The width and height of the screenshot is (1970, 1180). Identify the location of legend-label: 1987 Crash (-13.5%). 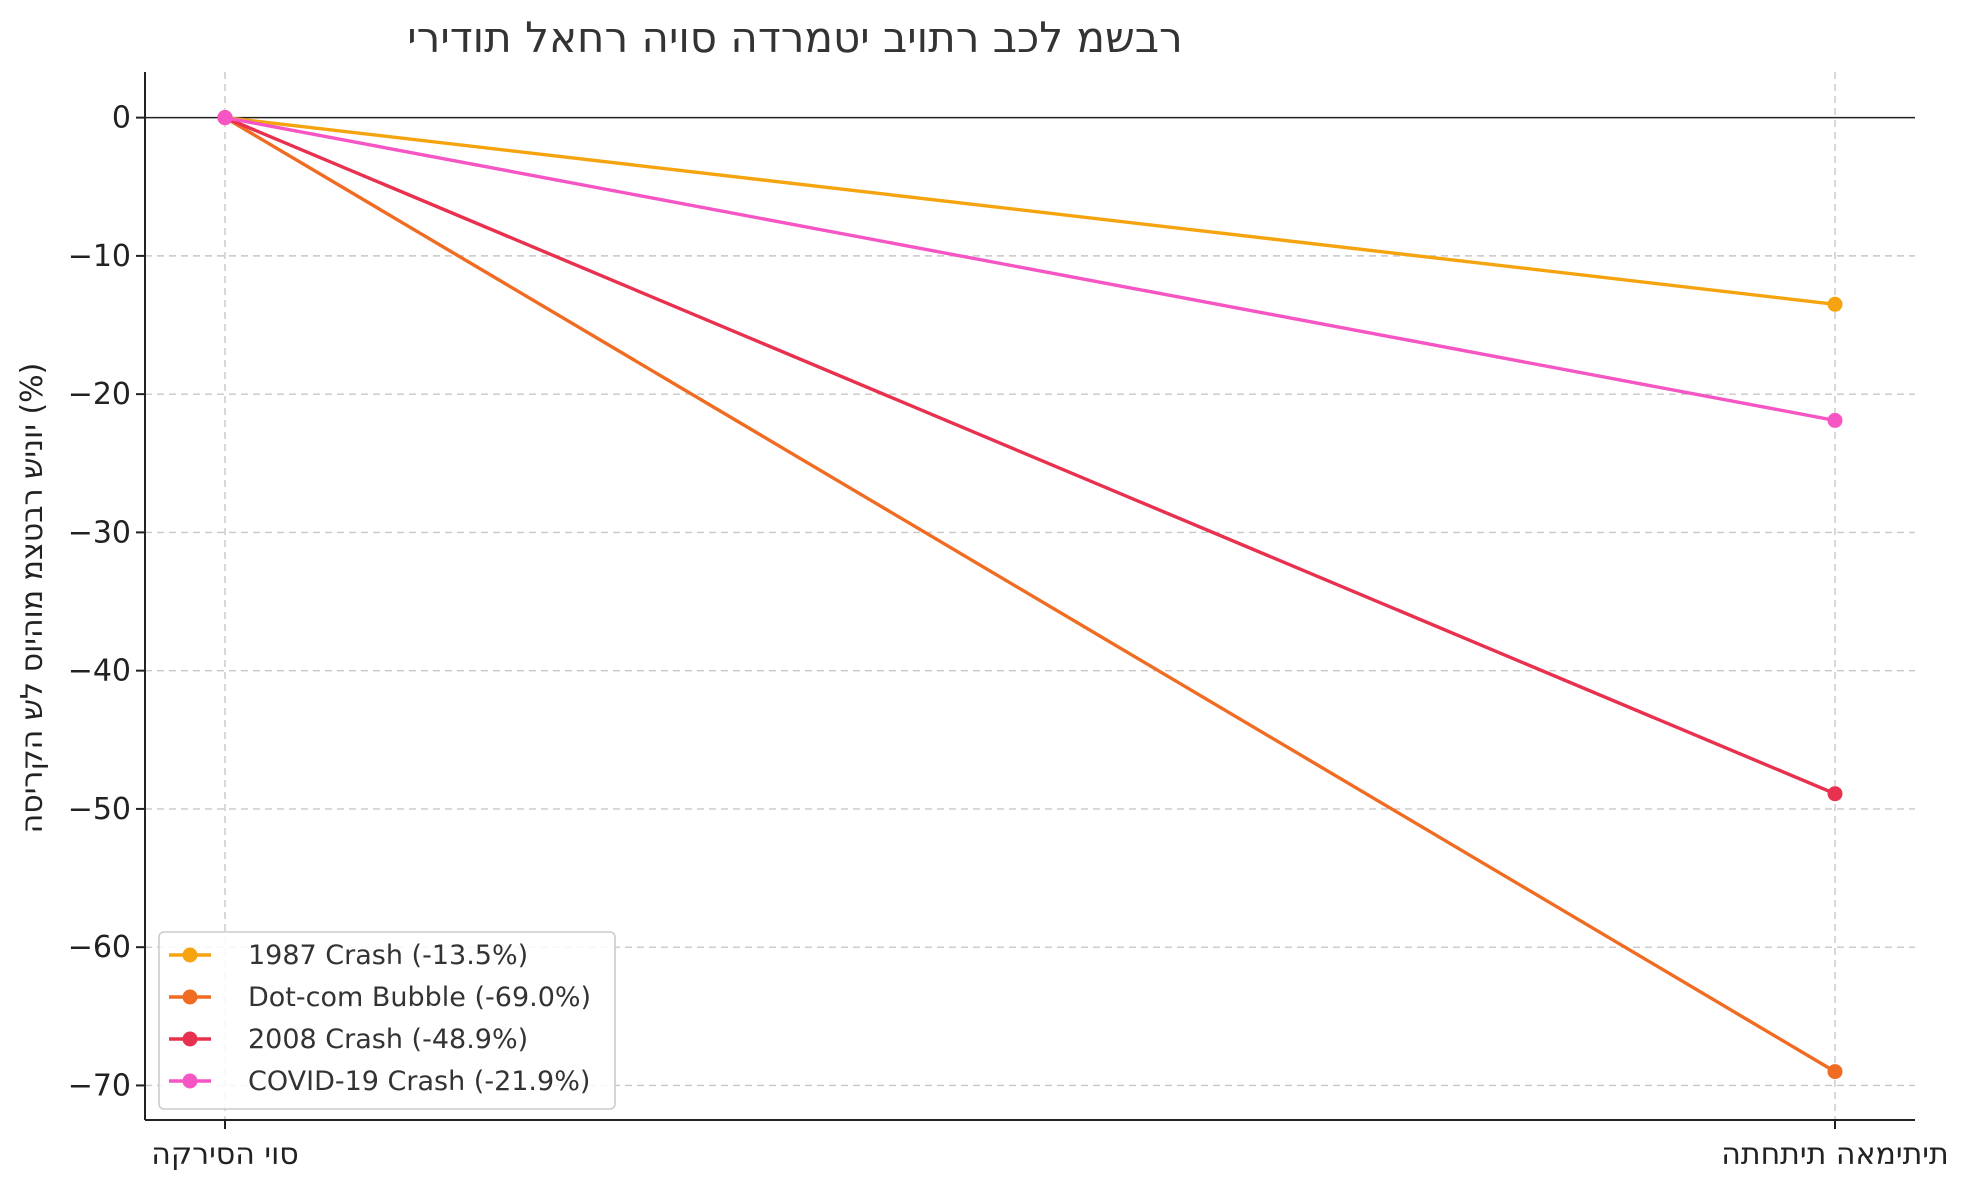
(388, 955).